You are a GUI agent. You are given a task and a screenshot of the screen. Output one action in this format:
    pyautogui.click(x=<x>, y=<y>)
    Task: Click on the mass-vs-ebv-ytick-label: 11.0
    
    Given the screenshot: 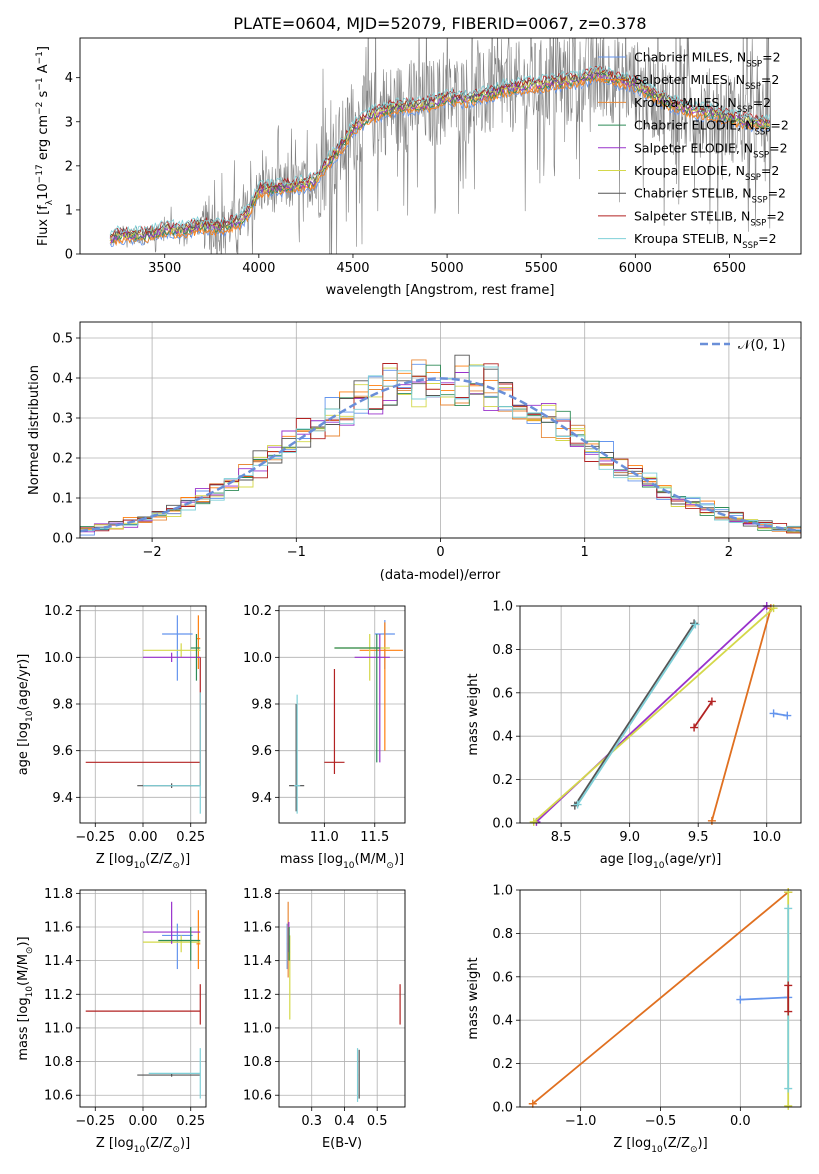 What is the action you would take?
    pyautogui.click(x=257, y=1028)
    